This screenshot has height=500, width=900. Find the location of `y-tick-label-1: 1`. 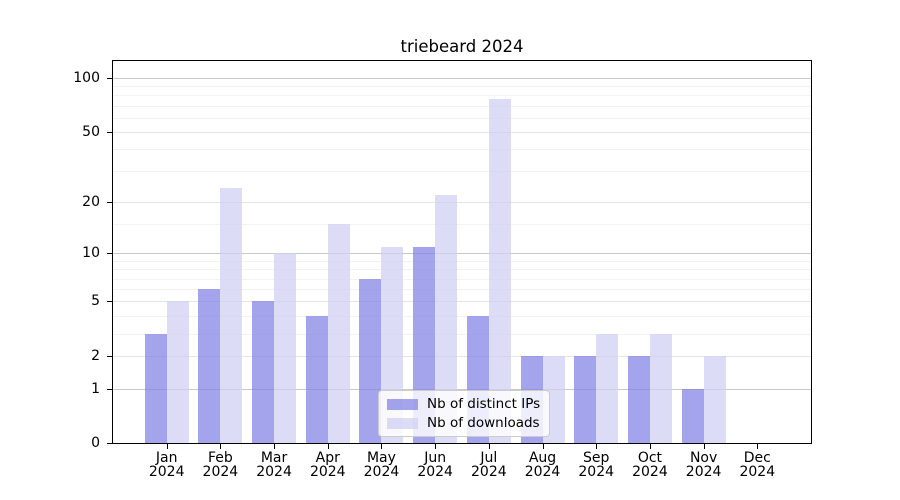

y-tick-label-1: 1 is located at coordinates (95, 388).